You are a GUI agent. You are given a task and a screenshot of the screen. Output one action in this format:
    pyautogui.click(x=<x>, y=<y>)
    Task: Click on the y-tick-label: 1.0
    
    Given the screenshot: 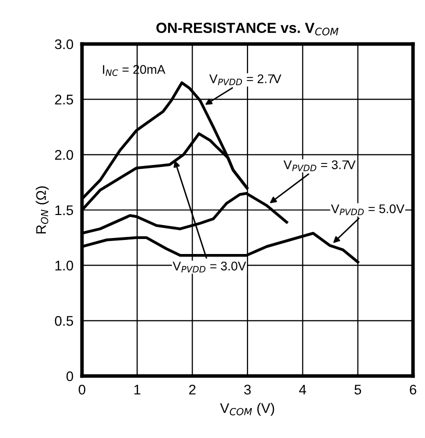 What is the action you would take?
    pyautogui.click(x=64, y=265)
    